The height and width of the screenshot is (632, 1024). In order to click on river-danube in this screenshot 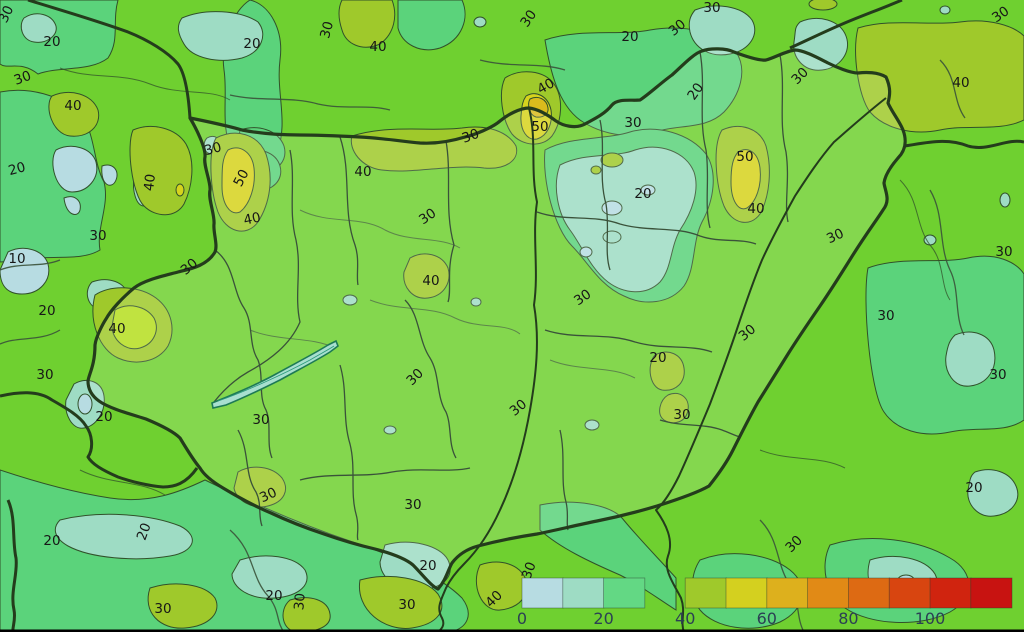, I will do `click(487, 369)`.